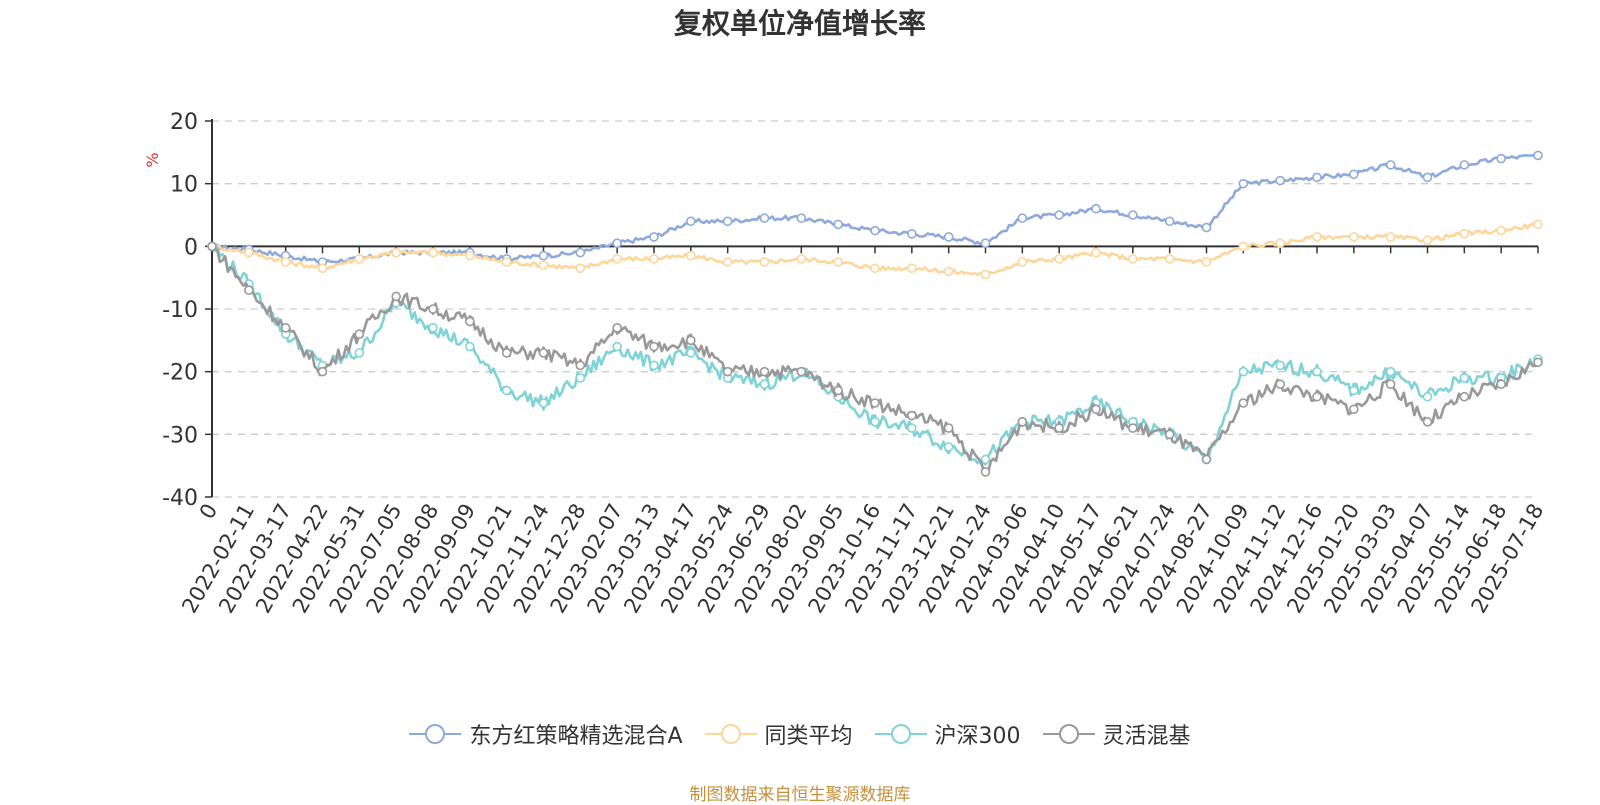 This screenshot has width=1600, height=805. I want to click on y-tick-label: 10, so click(184, 185).